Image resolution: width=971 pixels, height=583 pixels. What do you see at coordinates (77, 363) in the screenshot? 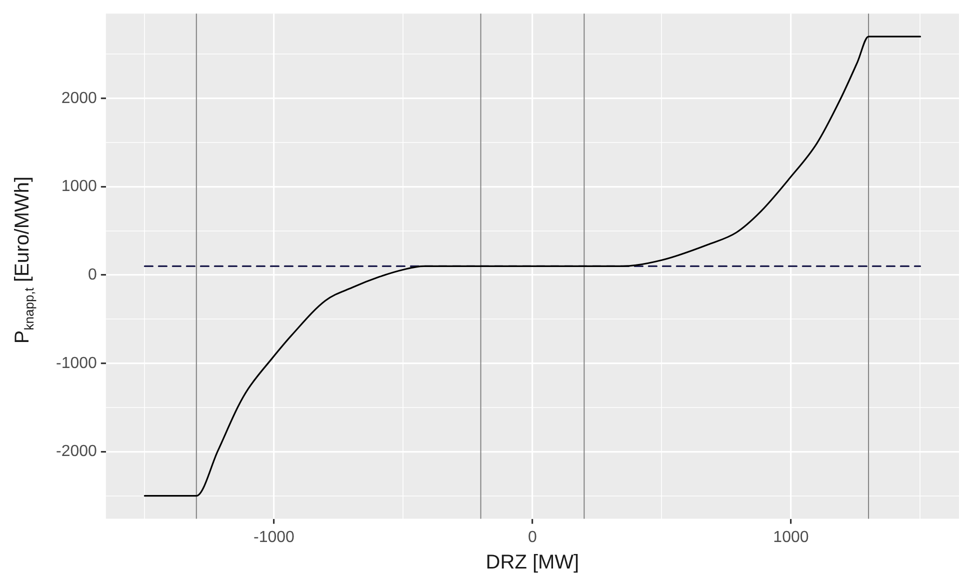
I see `y-tick-label: -1000` at bounding box center [77, 363].